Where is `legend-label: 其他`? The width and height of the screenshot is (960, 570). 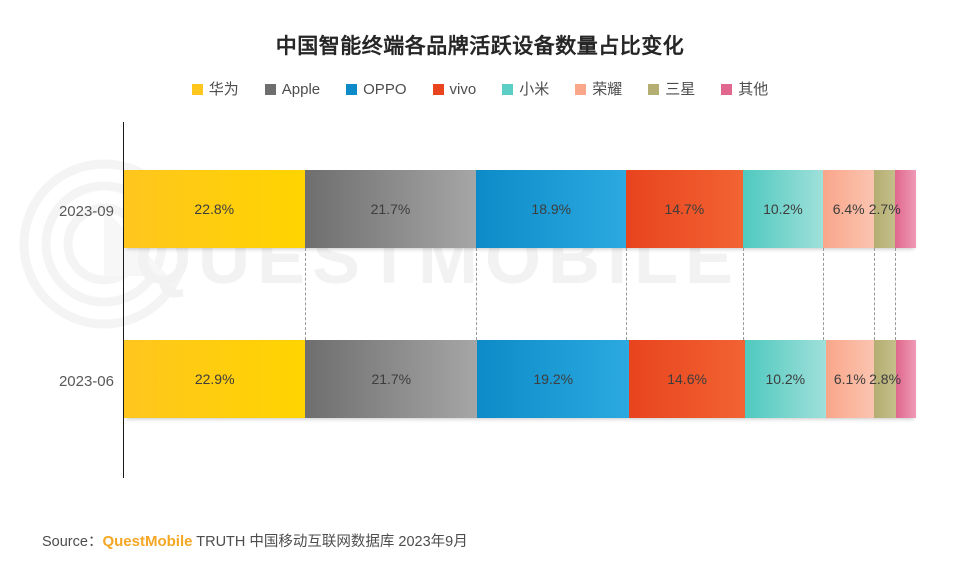
legend-label: 其他 is located at coordinates (753, 89).